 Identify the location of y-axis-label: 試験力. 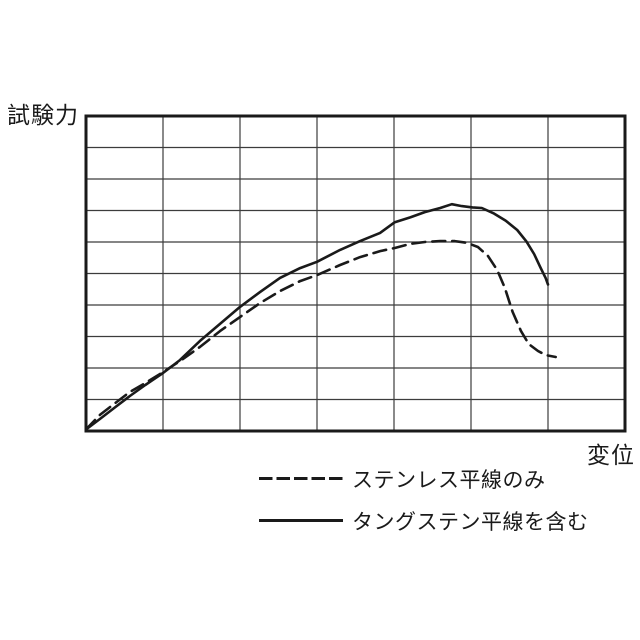
(43, 115).